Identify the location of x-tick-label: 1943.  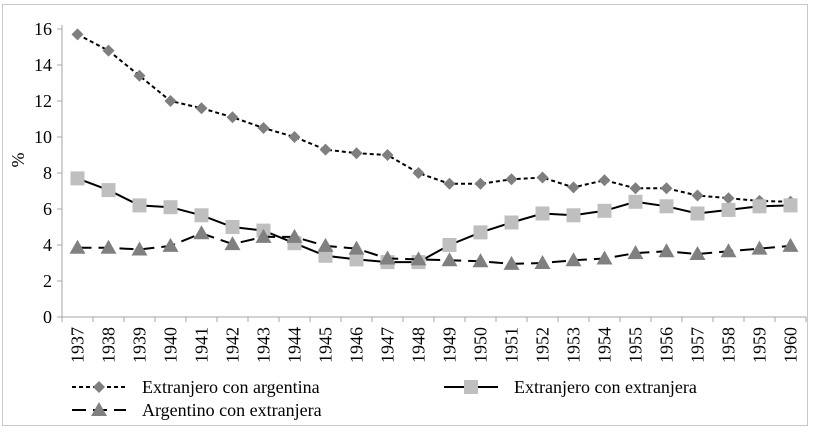
(264, 345).